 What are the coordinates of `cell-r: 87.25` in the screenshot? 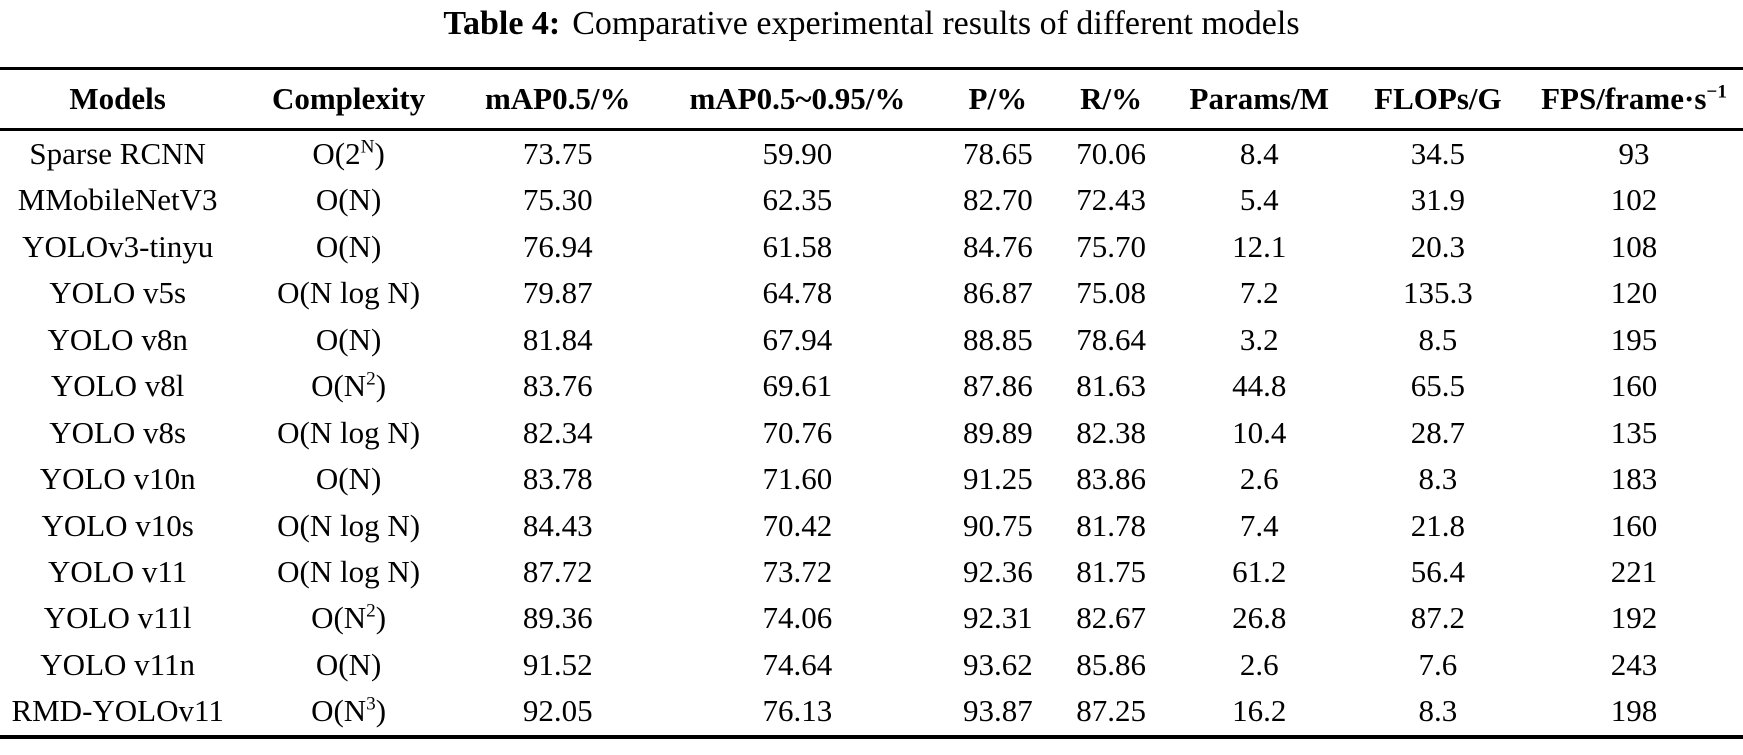 It's located at (1111, 711).